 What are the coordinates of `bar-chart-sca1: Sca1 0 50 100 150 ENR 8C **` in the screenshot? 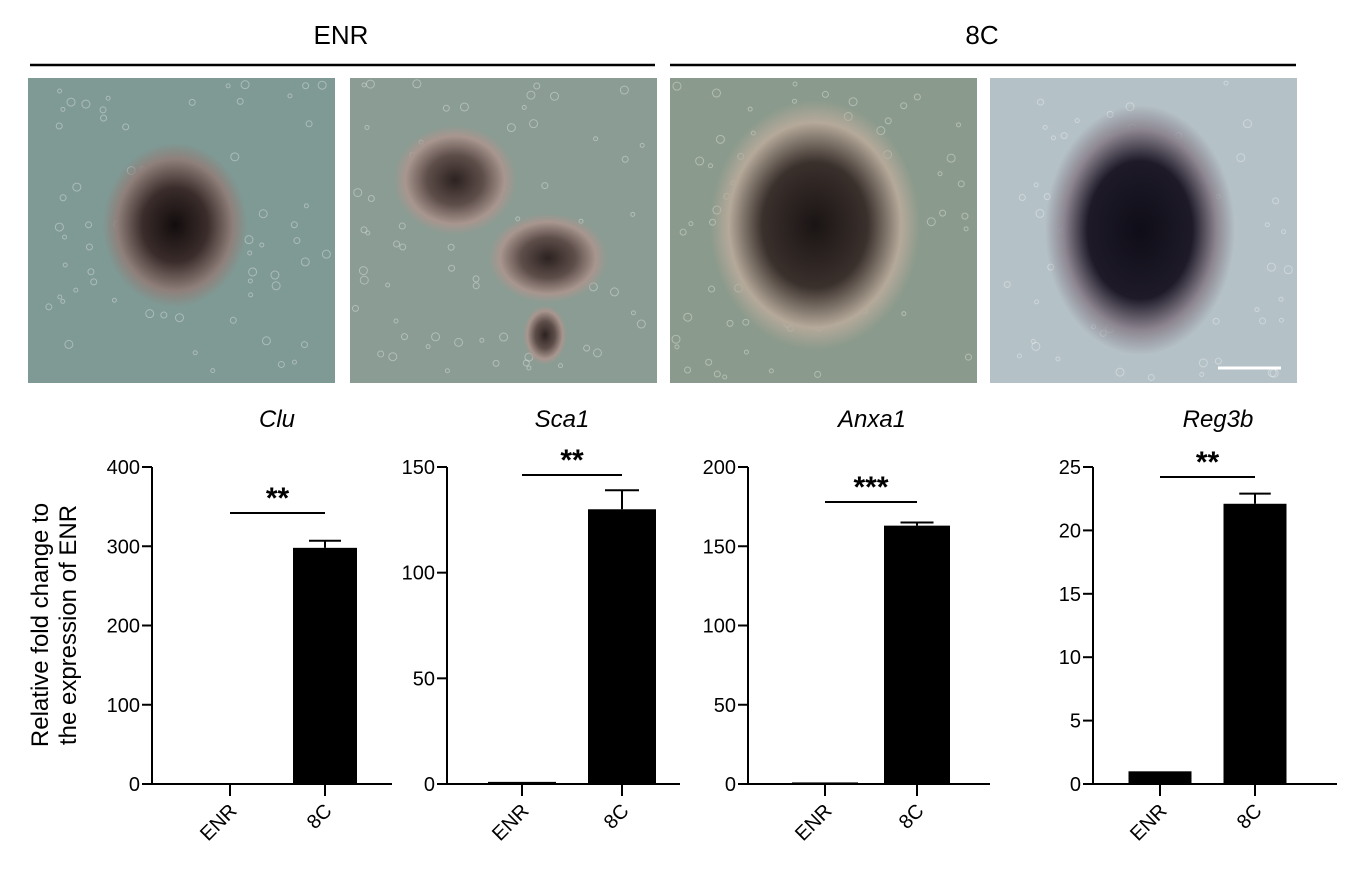 It's located at (541, 625).